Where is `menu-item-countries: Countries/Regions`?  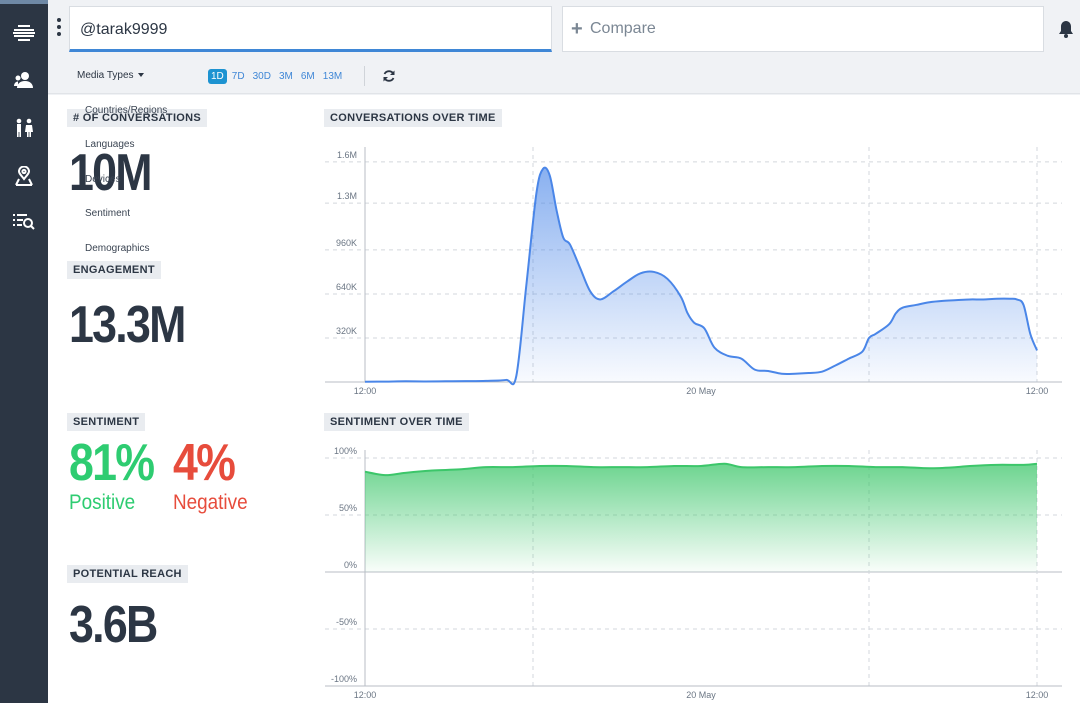
menu-item-countries: Countries/Regions is located at coordinates (126, 110).